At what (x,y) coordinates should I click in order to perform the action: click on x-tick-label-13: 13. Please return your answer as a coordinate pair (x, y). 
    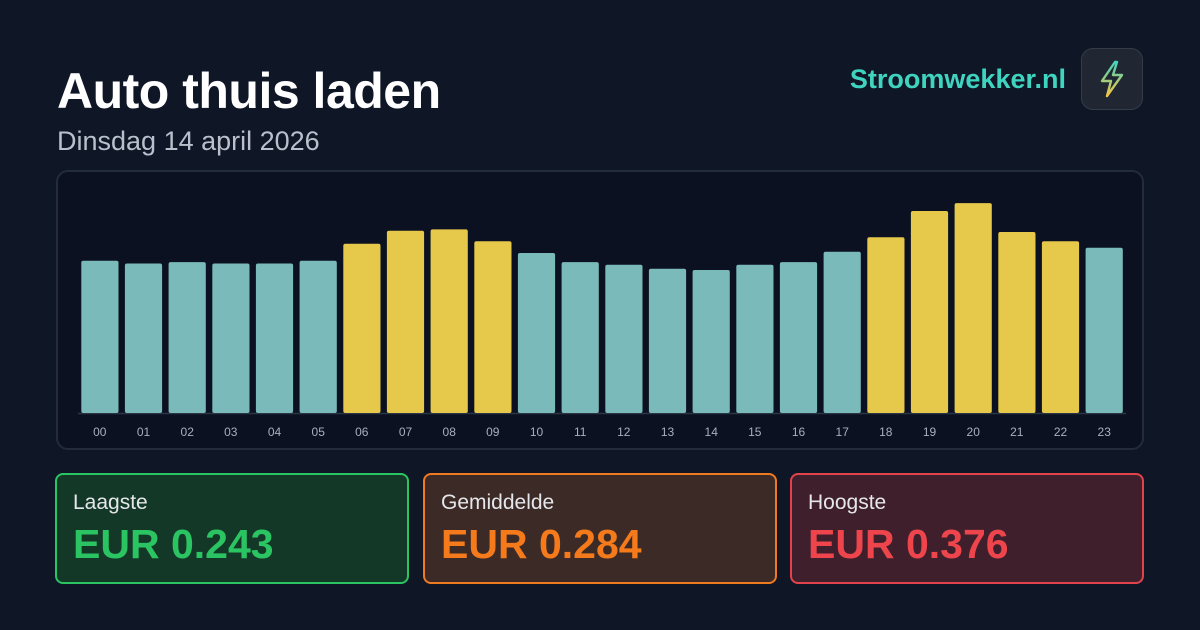
    Looking at the image, I should click on (668, 432).